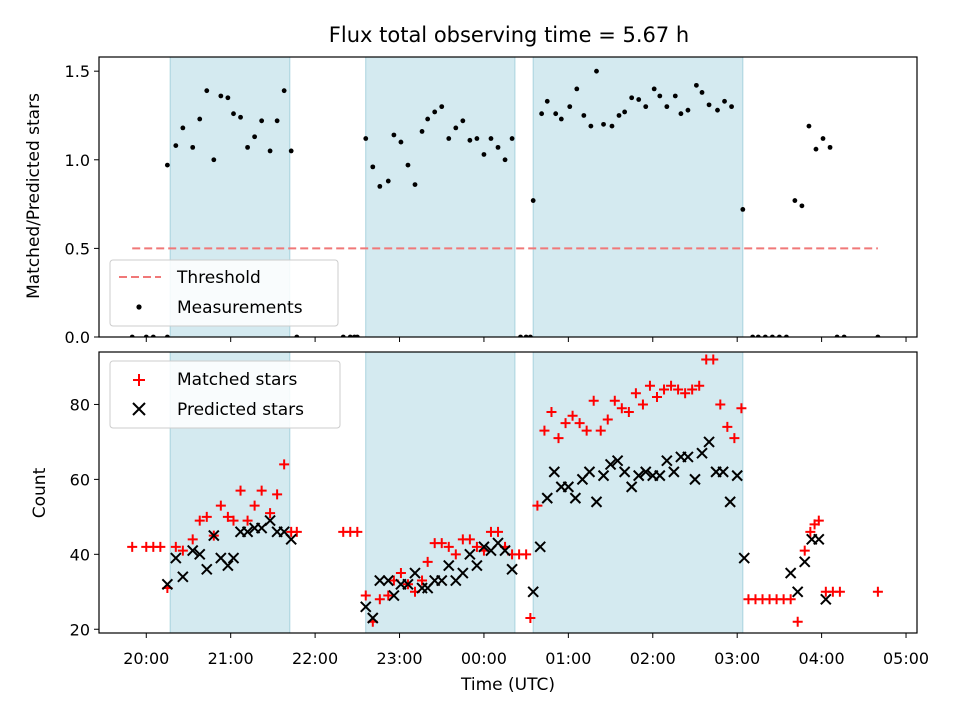 Image resolution: width=960 pixels, height=720 pixels. Describe the element at coordinates (440, 197) in the screenshot. I see `top-shaded-interval` at that location.